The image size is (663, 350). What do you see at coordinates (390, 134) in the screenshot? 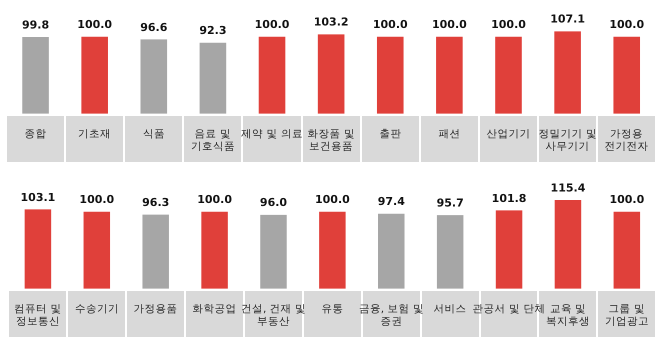
I see `x-tick-label: 출판` at bounding box center [390, 134].